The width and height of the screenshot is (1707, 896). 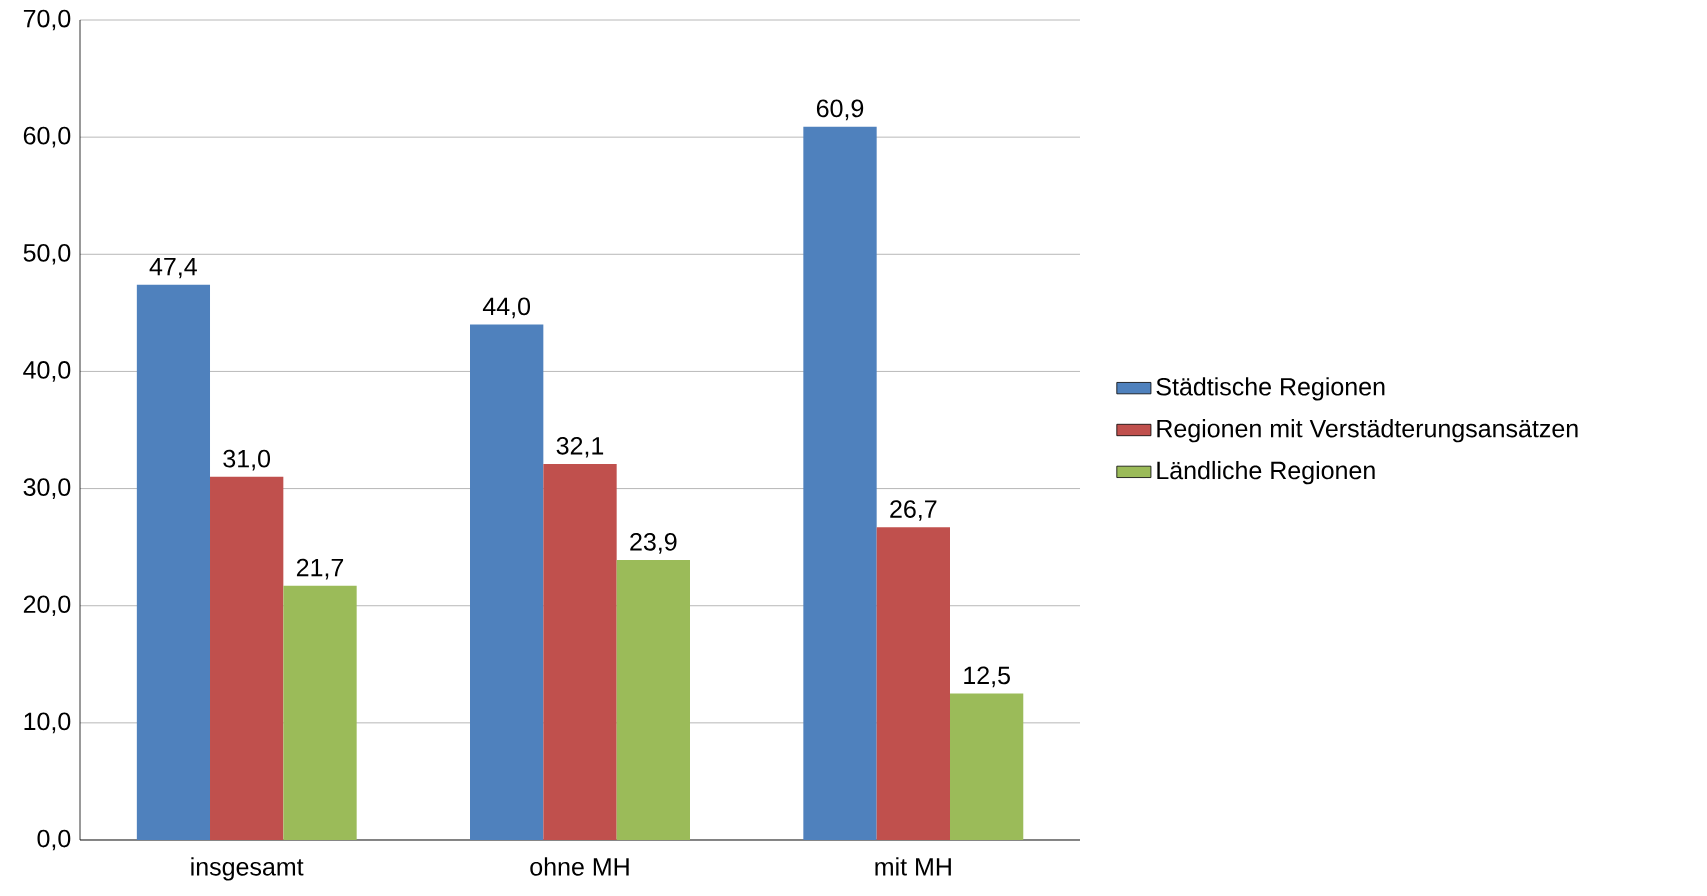 I want to click on x-tick-label: insgesamt, so click(x=247, y=869).